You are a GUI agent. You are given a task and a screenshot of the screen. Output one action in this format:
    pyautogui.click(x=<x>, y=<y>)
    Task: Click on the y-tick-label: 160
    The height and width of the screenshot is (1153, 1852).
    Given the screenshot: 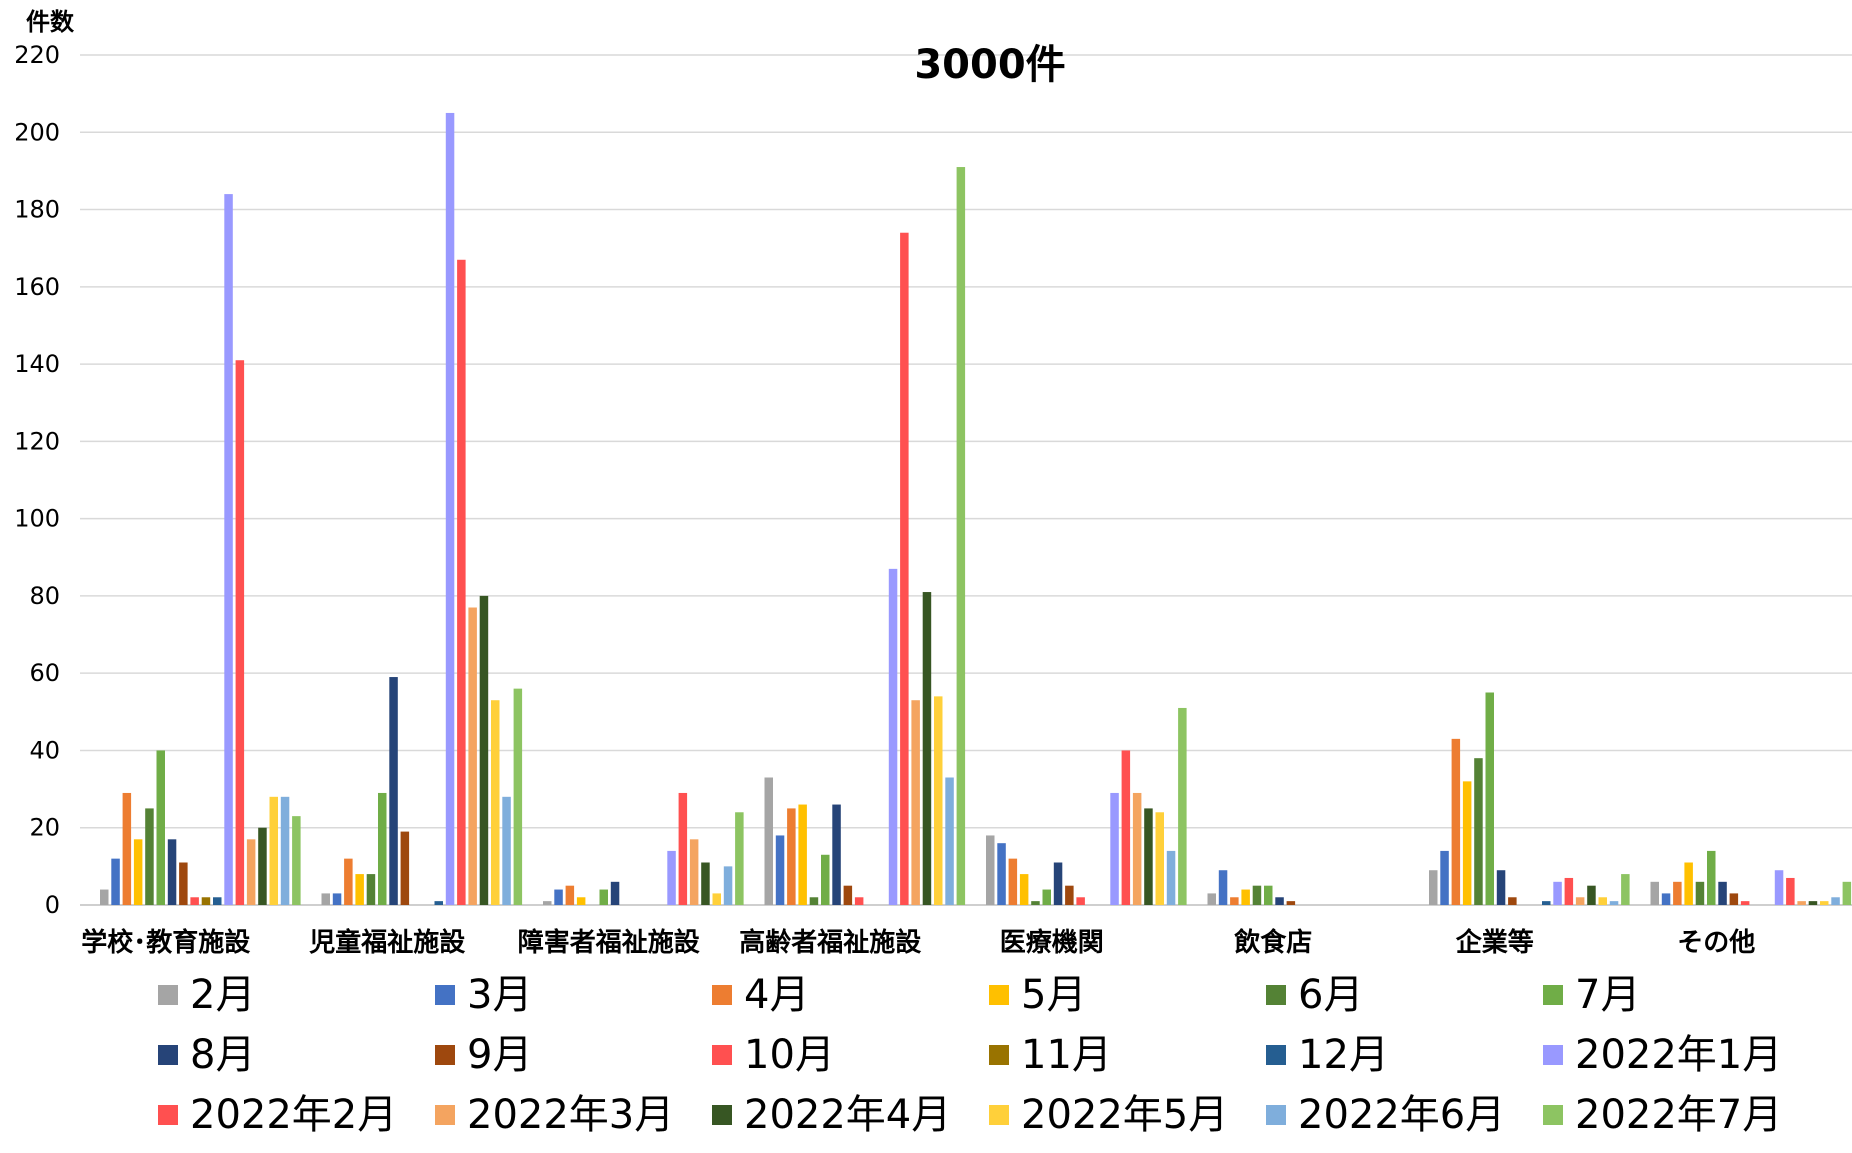 What is the action you would take?
    pyautogui.click(x=37, y=287)
    